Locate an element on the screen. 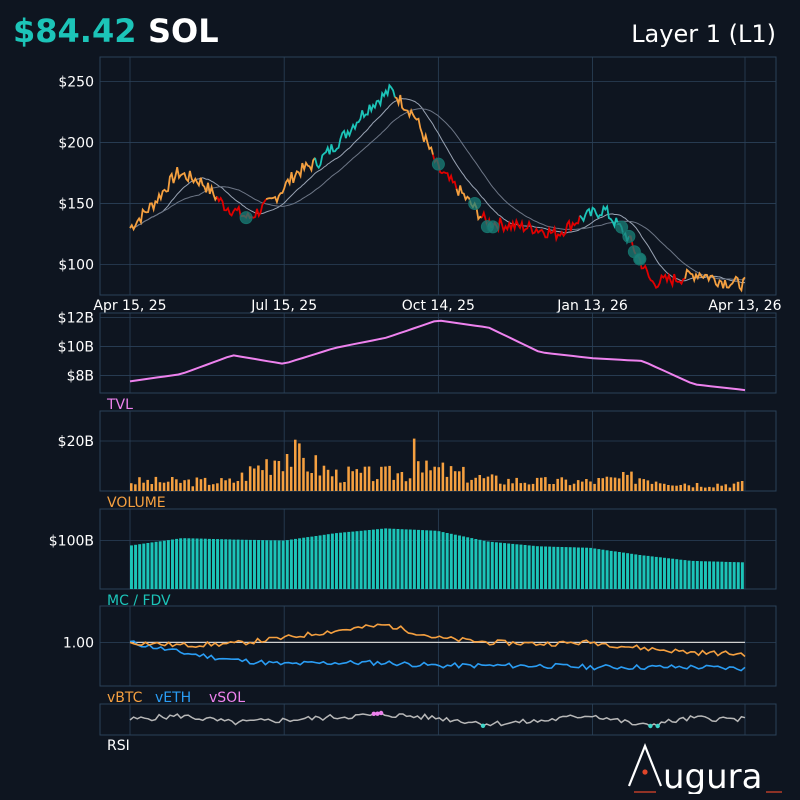 Image resolution: width=800 pixels, height=800 pixels. price-xtick-0: Apr 15, 25 is located at coordinates (129, 306).